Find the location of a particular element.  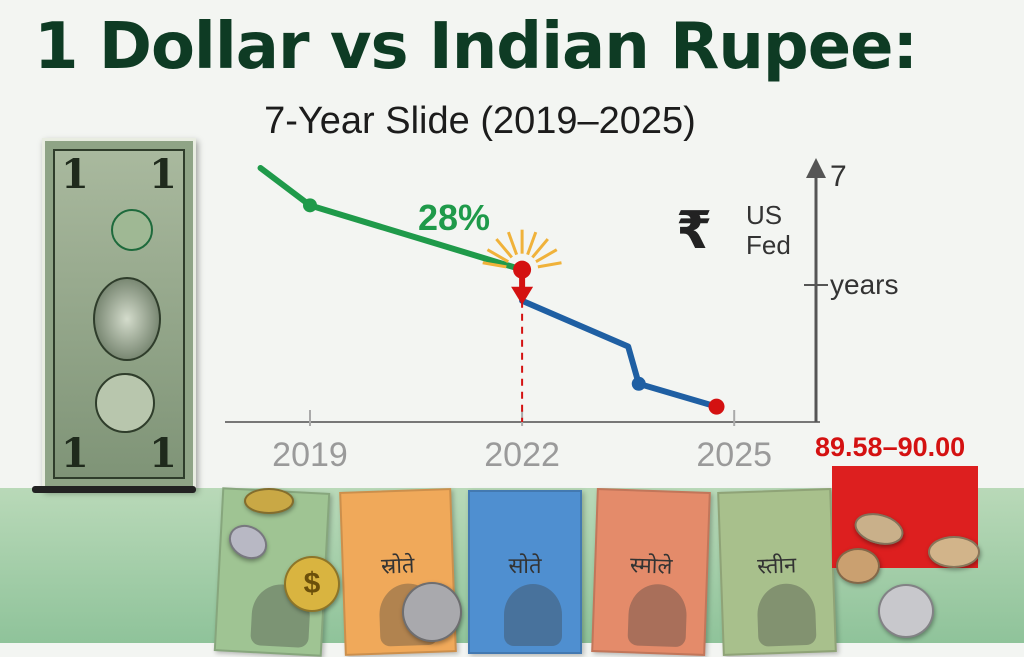

burst-icon is located at coordinates (522, 249).